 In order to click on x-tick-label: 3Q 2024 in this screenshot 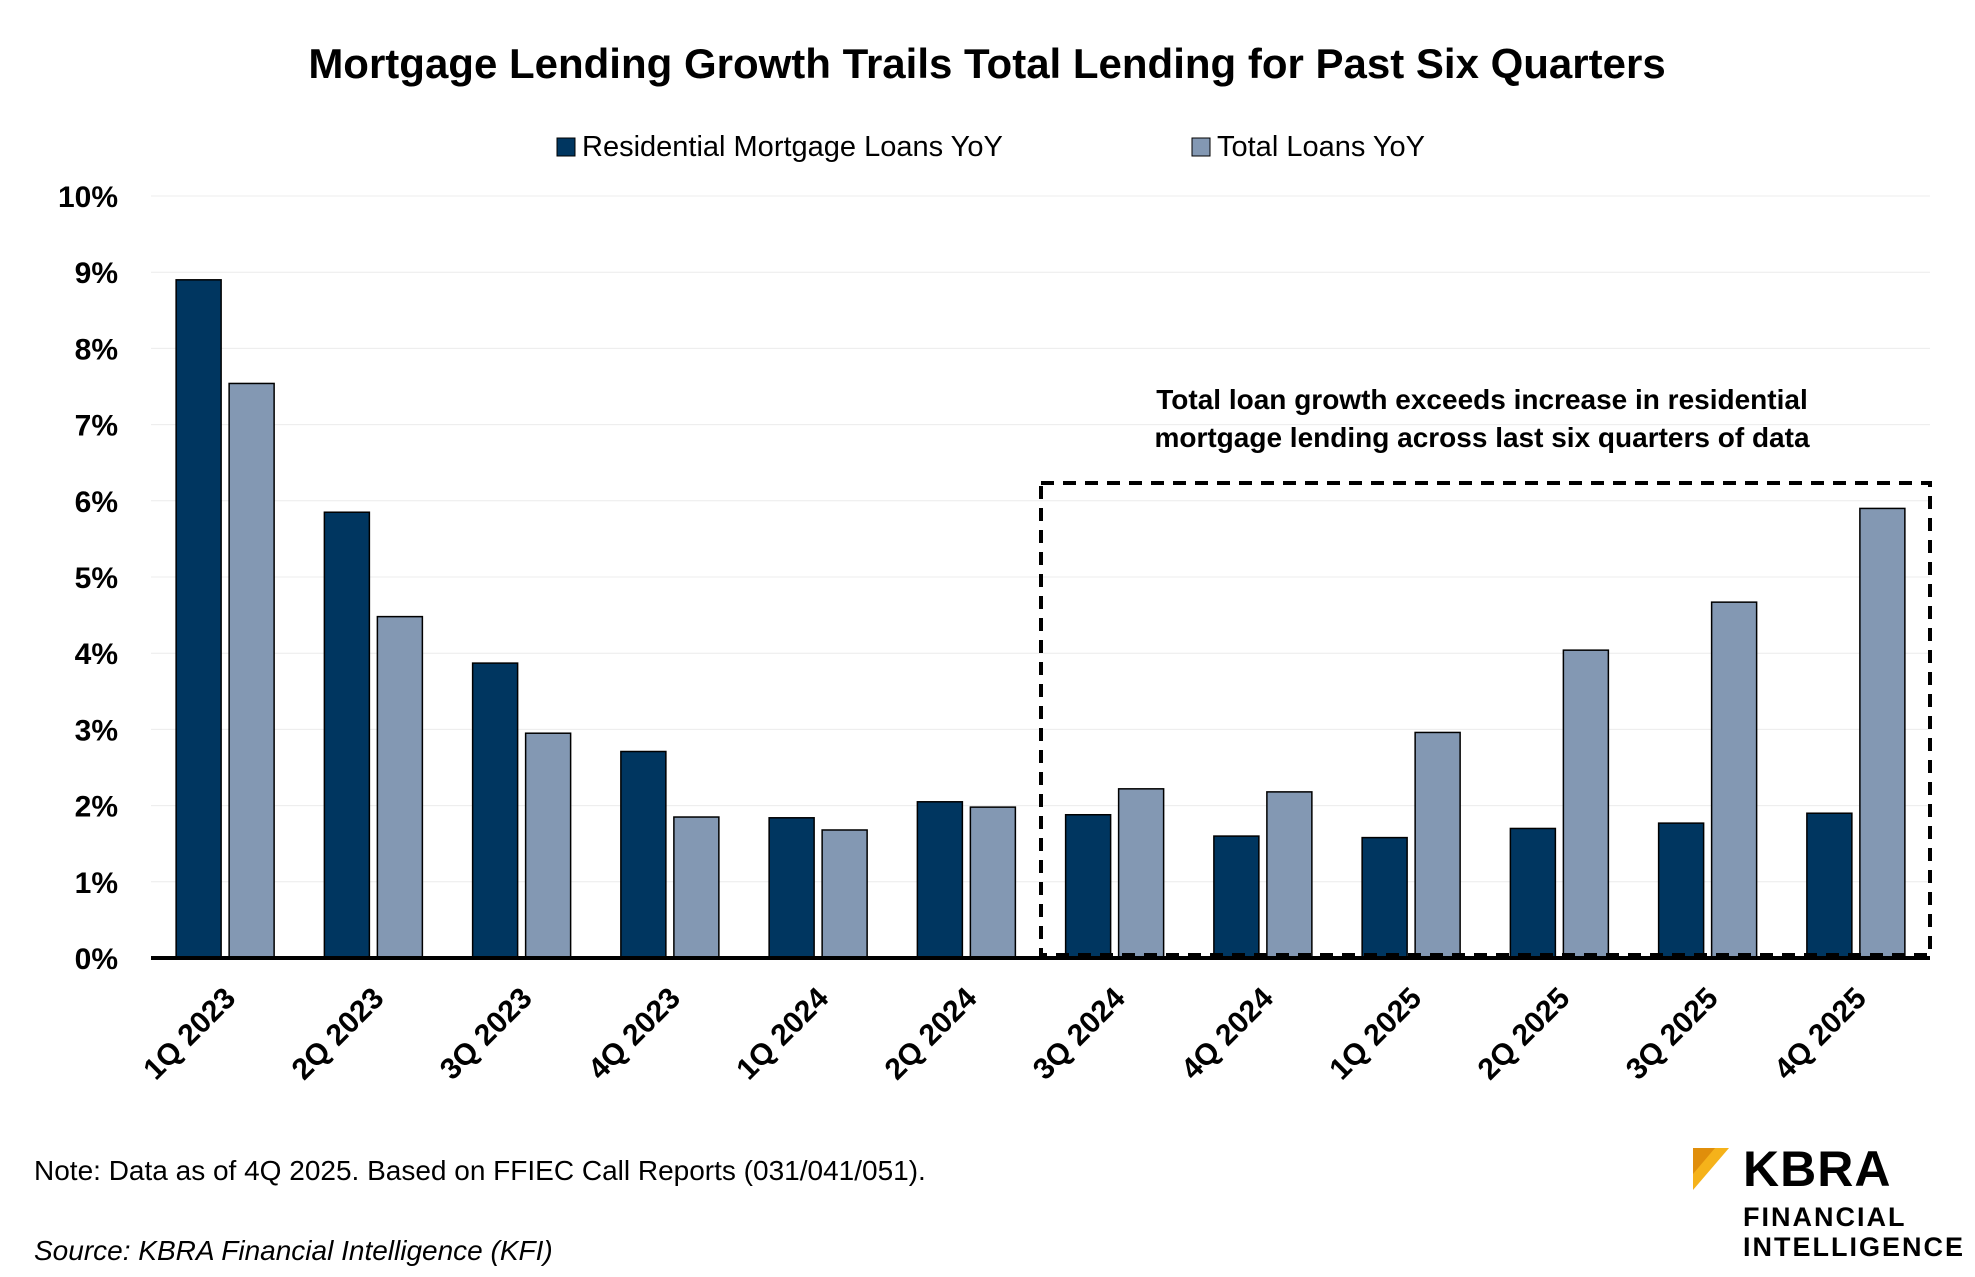, I will do `click(1079, 1033)`.